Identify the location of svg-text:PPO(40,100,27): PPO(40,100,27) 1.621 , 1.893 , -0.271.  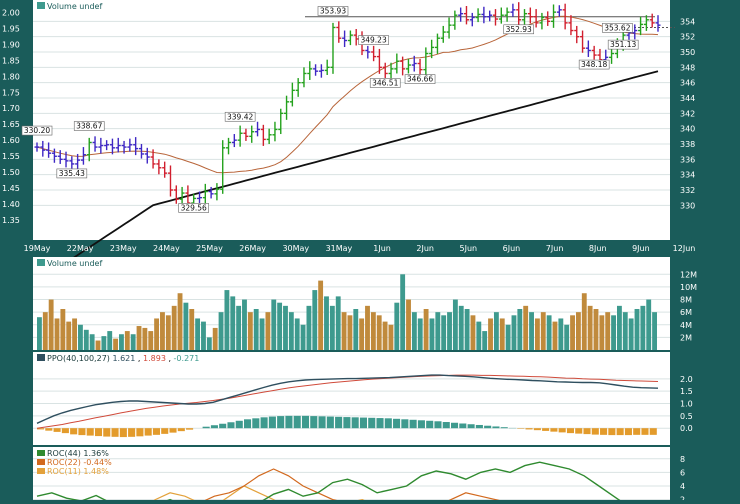
(123, 358).